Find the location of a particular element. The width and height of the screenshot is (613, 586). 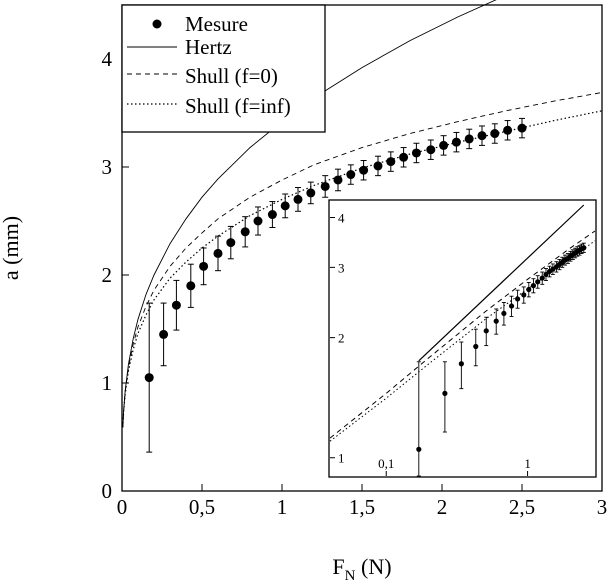

inset-series-line-hertz is located at coordinates (501, 283).